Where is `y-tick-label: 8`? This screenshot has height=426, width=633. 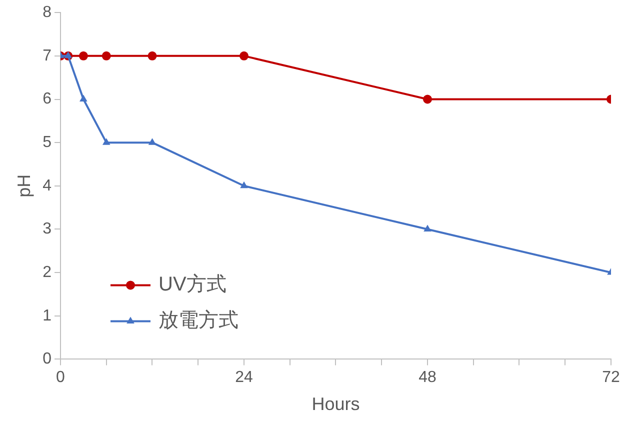
y-tick-label: 8 is located at coordinates (47, 13).